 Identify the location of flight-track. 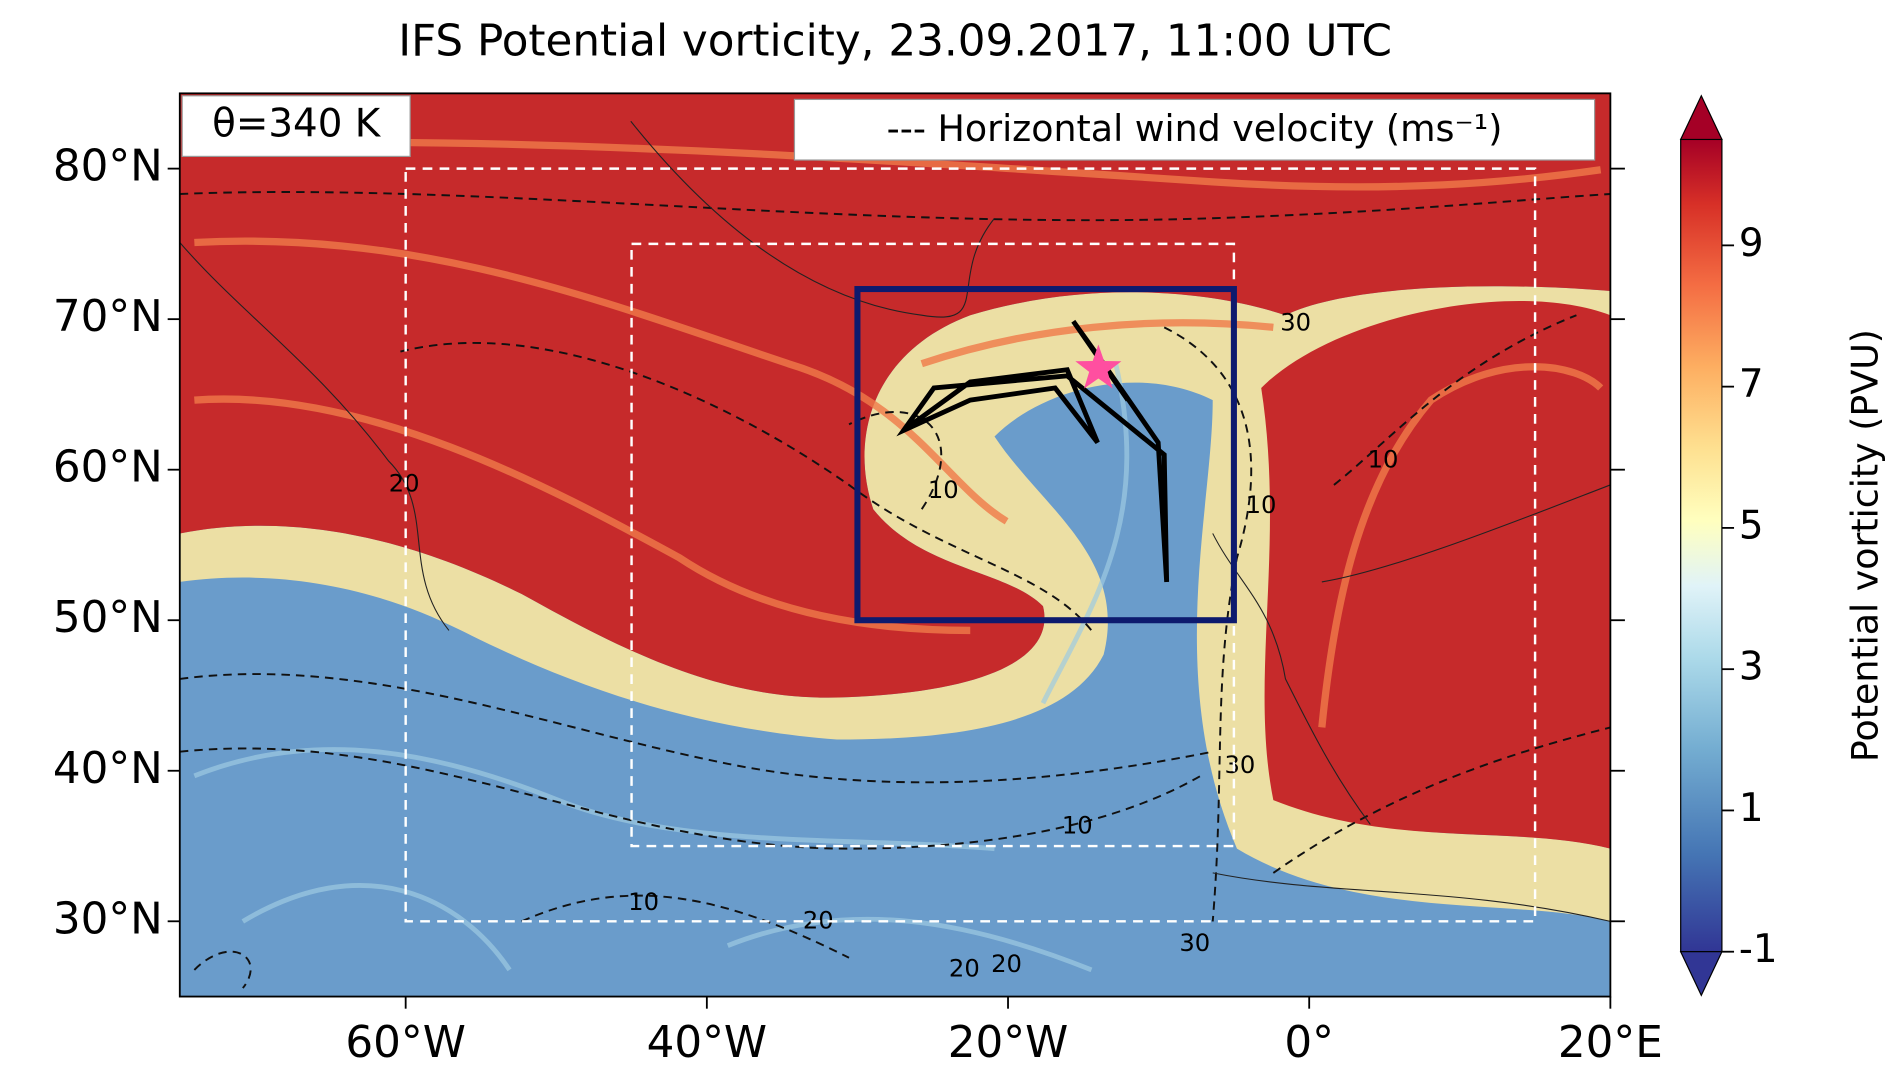
(1033, 451).